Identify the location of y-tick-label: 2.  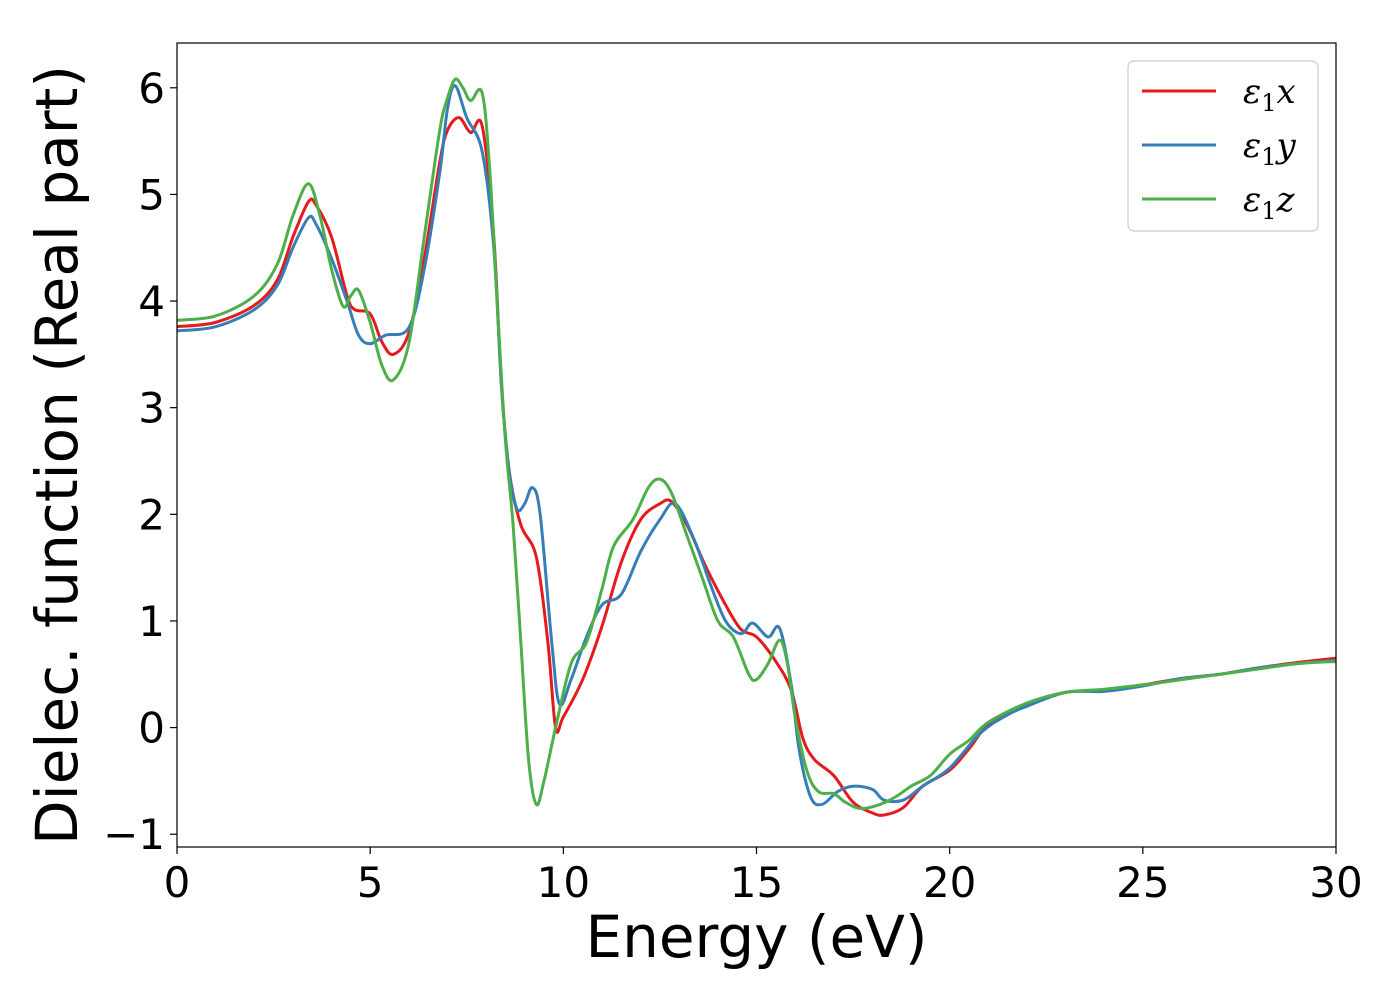
(151, 514).